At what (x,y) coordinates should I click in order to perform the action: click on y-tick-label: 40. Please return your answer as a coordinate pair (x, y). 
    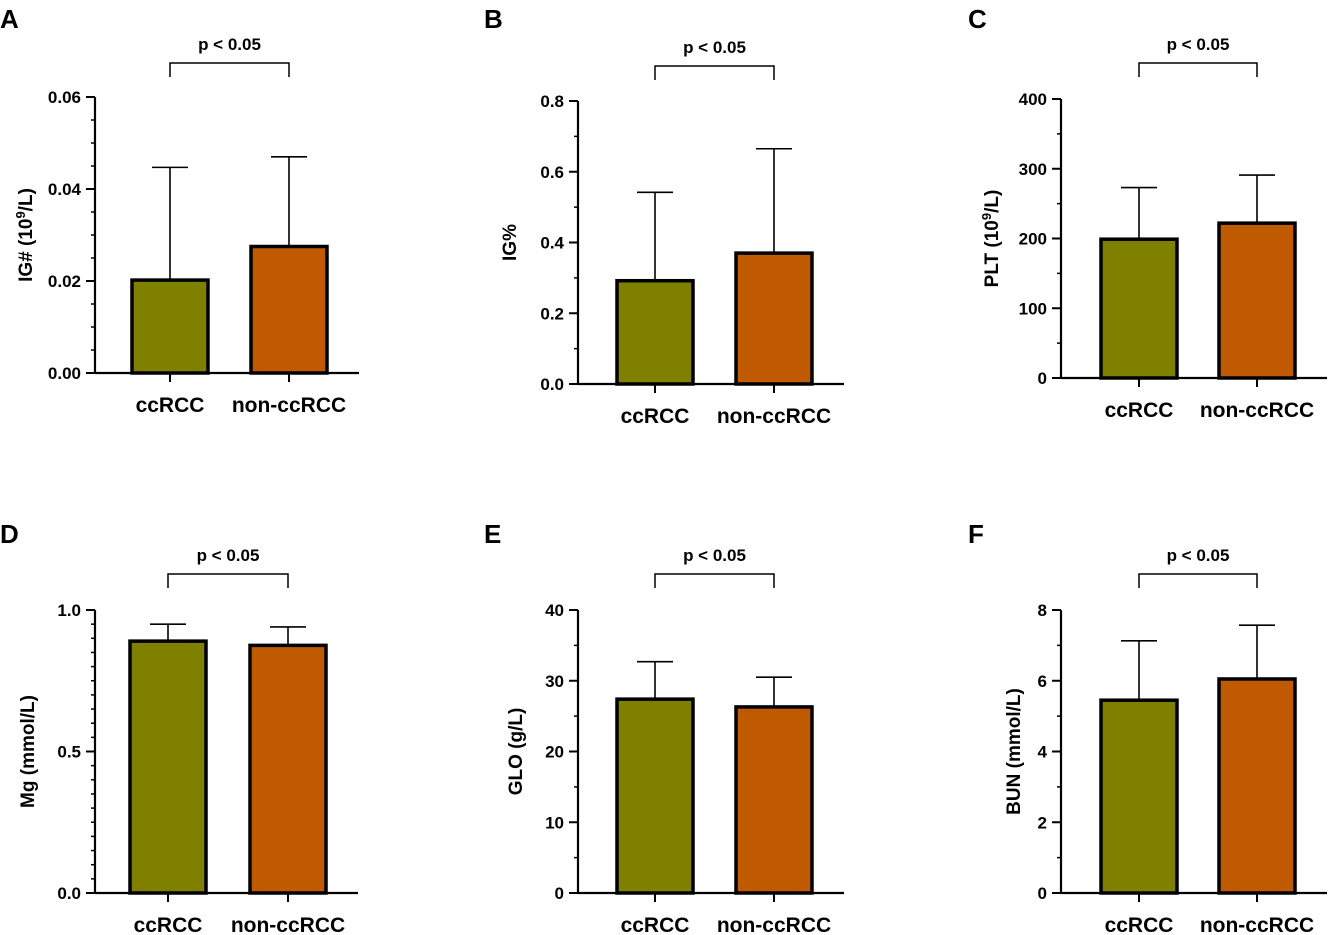
    Looking at the image, I should click on (554, 610).